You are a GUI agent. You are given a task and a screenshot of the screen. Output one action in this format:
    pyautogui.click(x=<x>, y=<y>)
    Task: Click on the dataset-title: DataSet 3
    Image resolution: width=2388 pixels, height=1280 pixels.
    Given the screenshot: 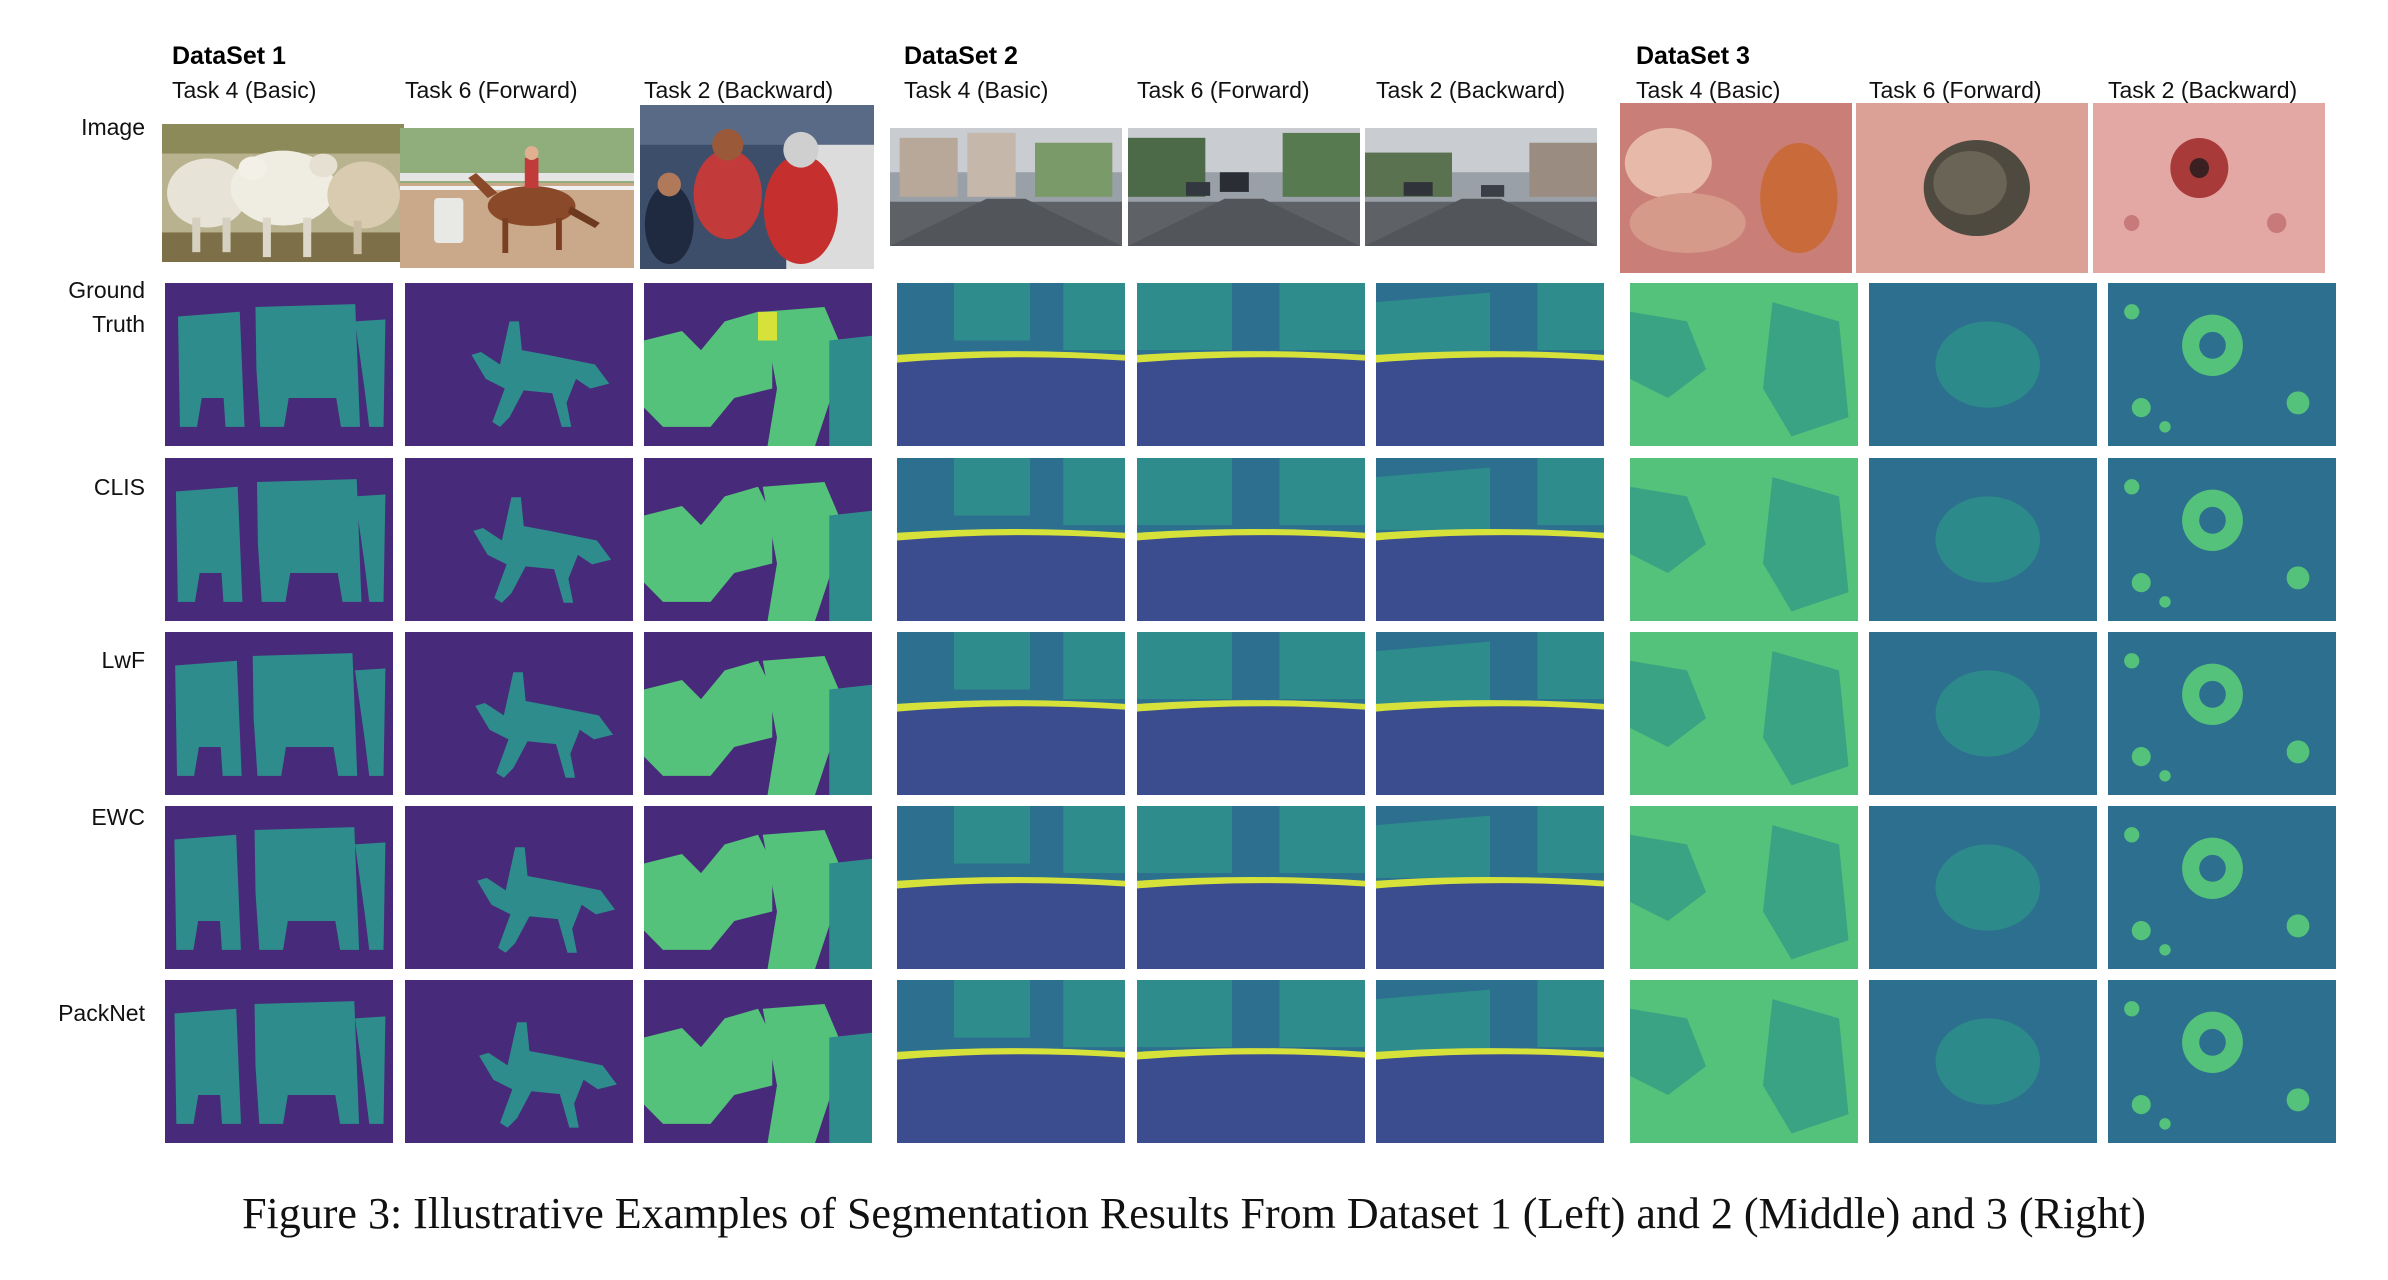 What is the action you would take?
    pyautogui.click(x=1693, y=56)
    